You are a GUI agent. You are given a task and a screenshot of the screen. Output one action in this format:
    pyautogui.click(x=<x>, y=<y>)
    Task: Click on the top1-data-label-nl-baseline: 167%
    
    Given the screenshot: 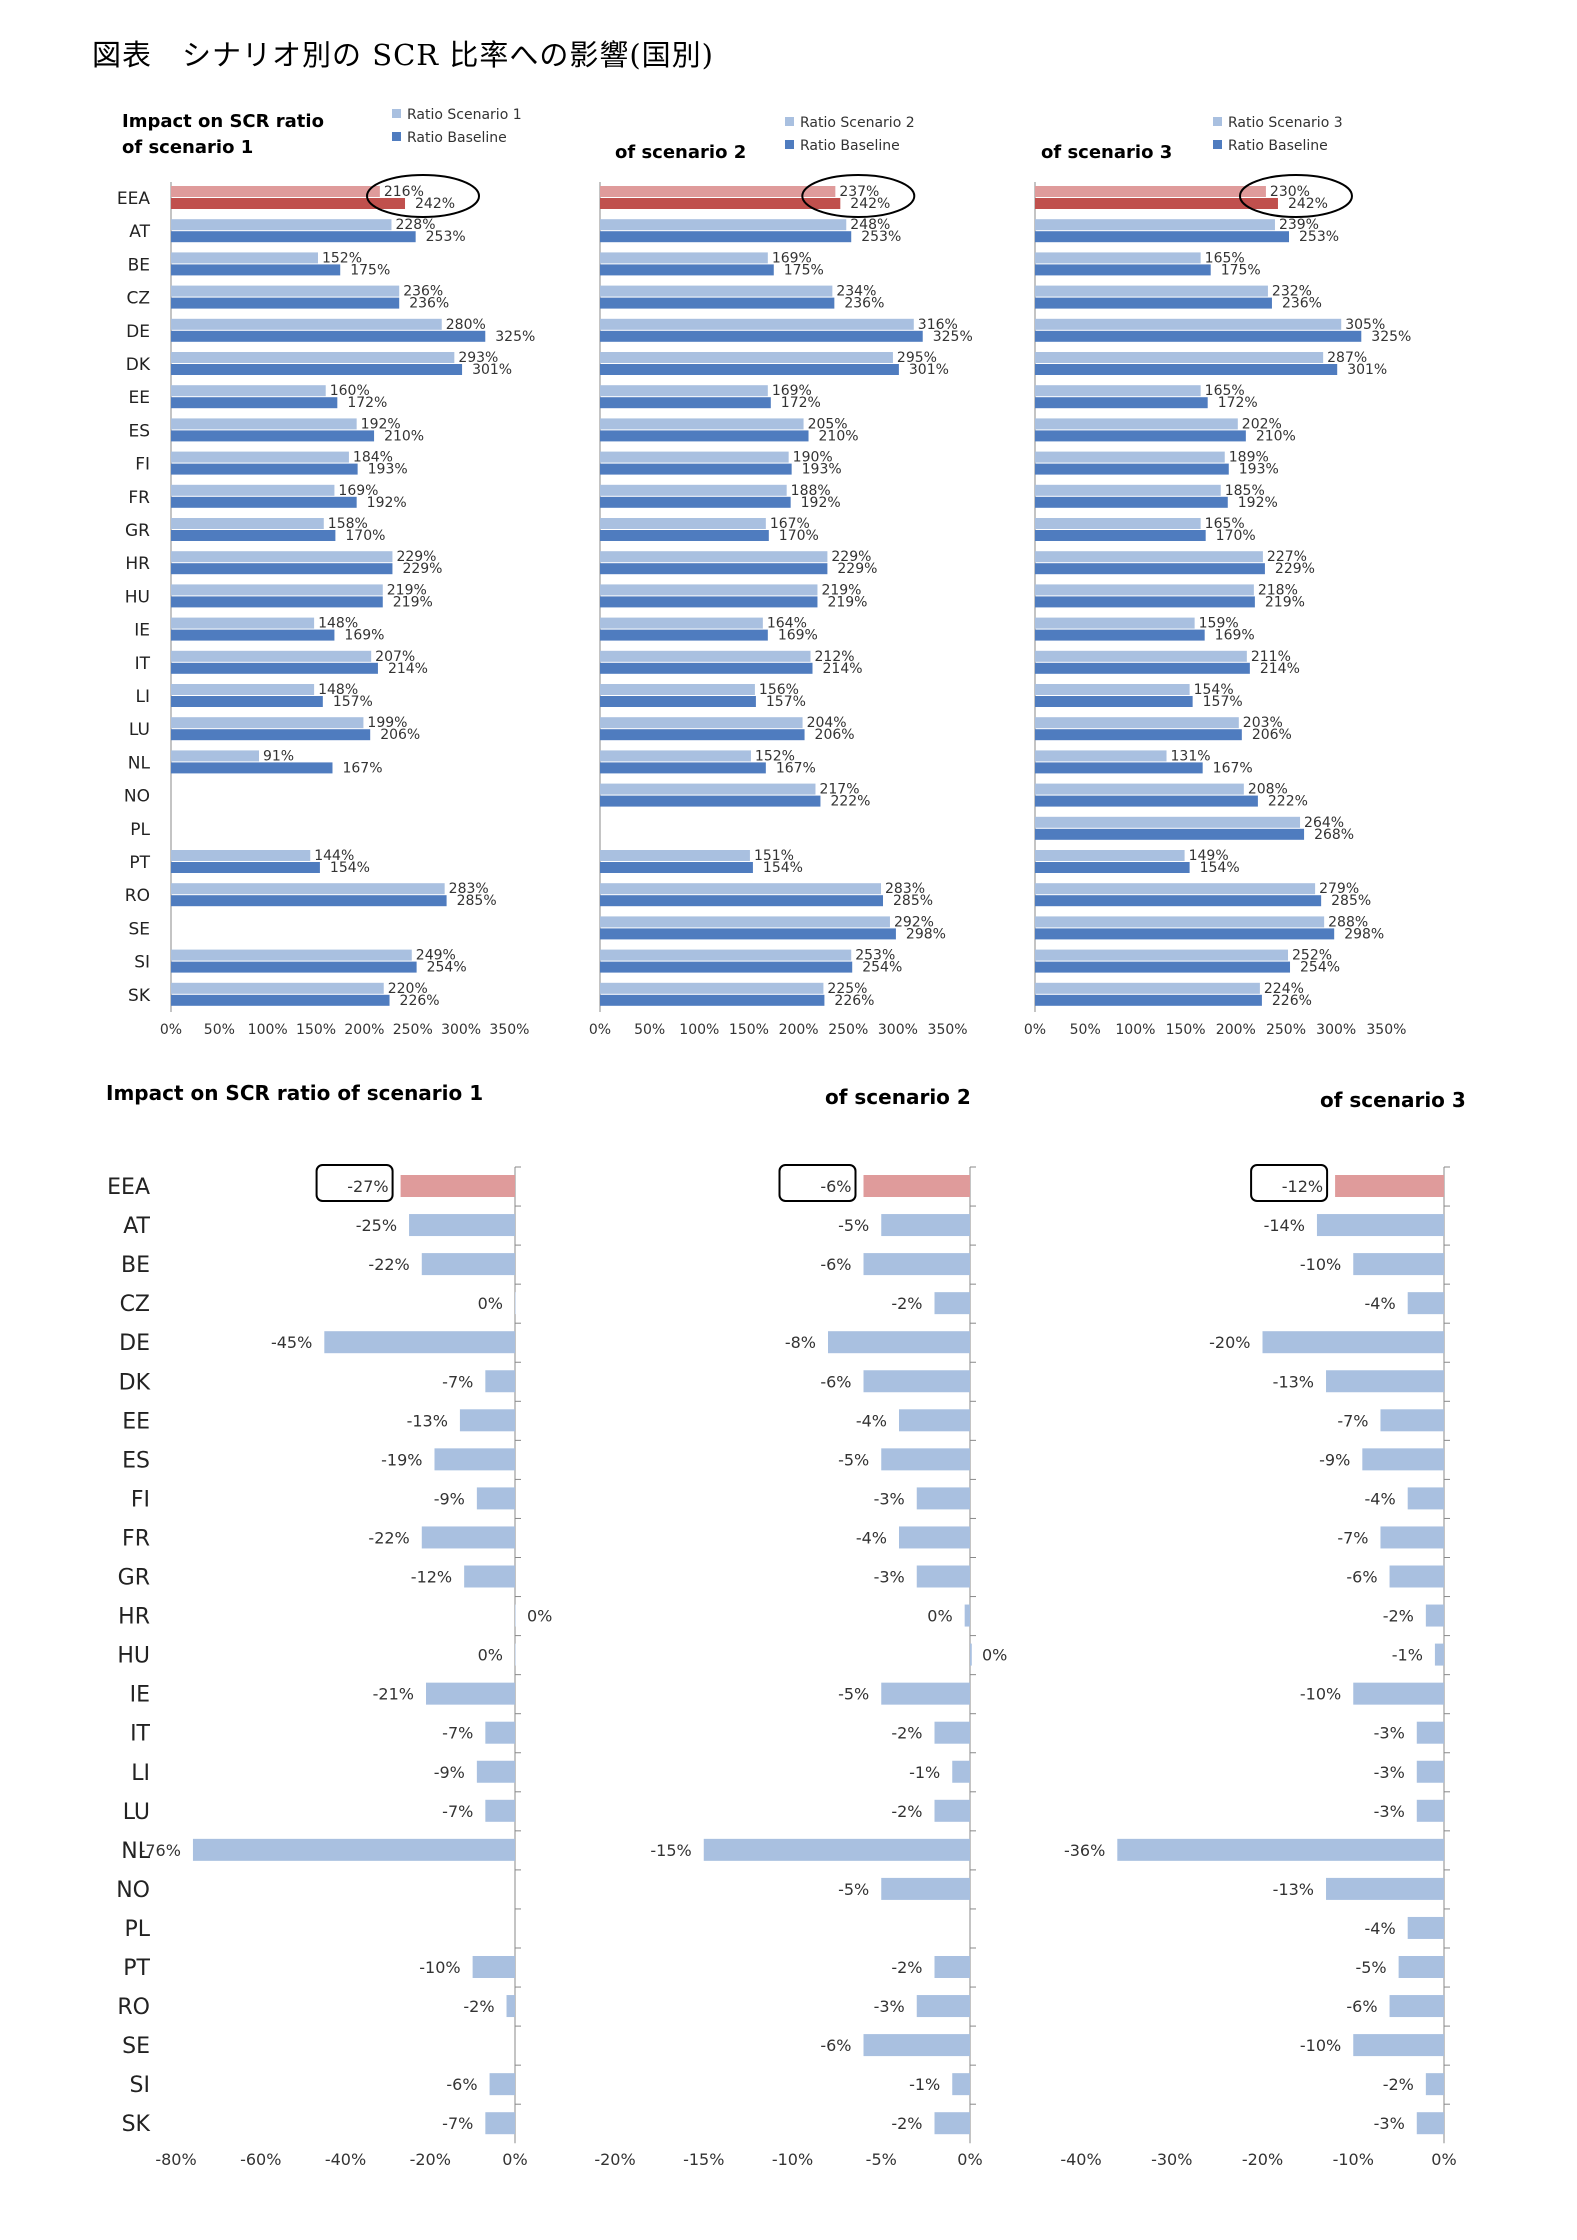 What is the action you would take?
    pyautogui.click(x=362, y=768)
    